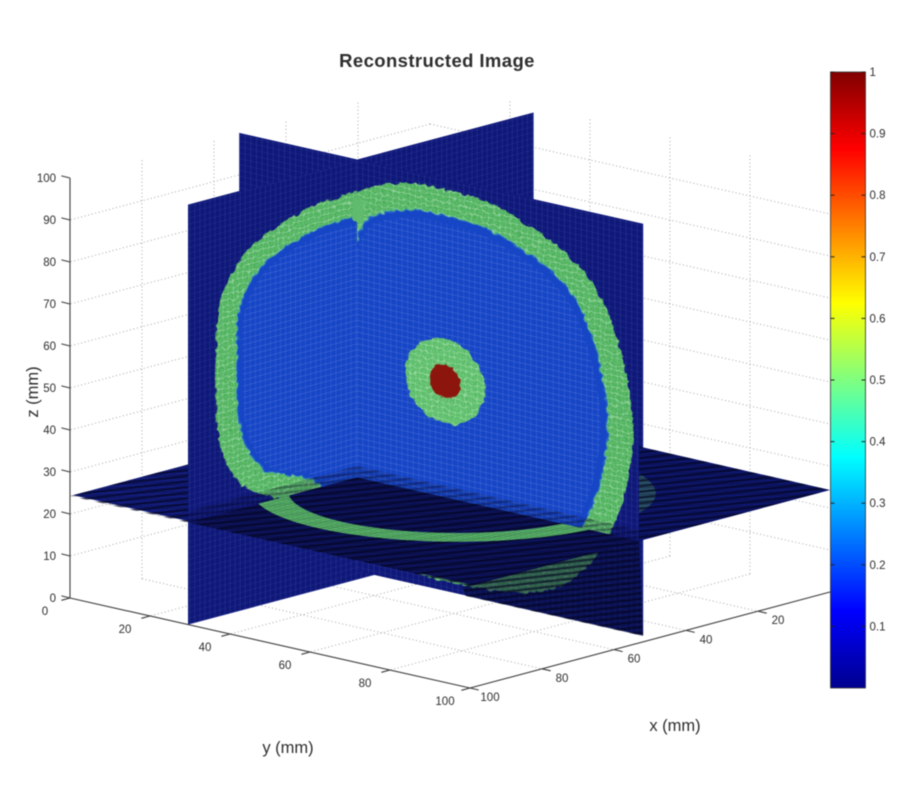 This screenshot has height=800, width=900. Describe the element at coordinates (878, 381) in the screenshot. I see `svg-text: 0.5` at that location.